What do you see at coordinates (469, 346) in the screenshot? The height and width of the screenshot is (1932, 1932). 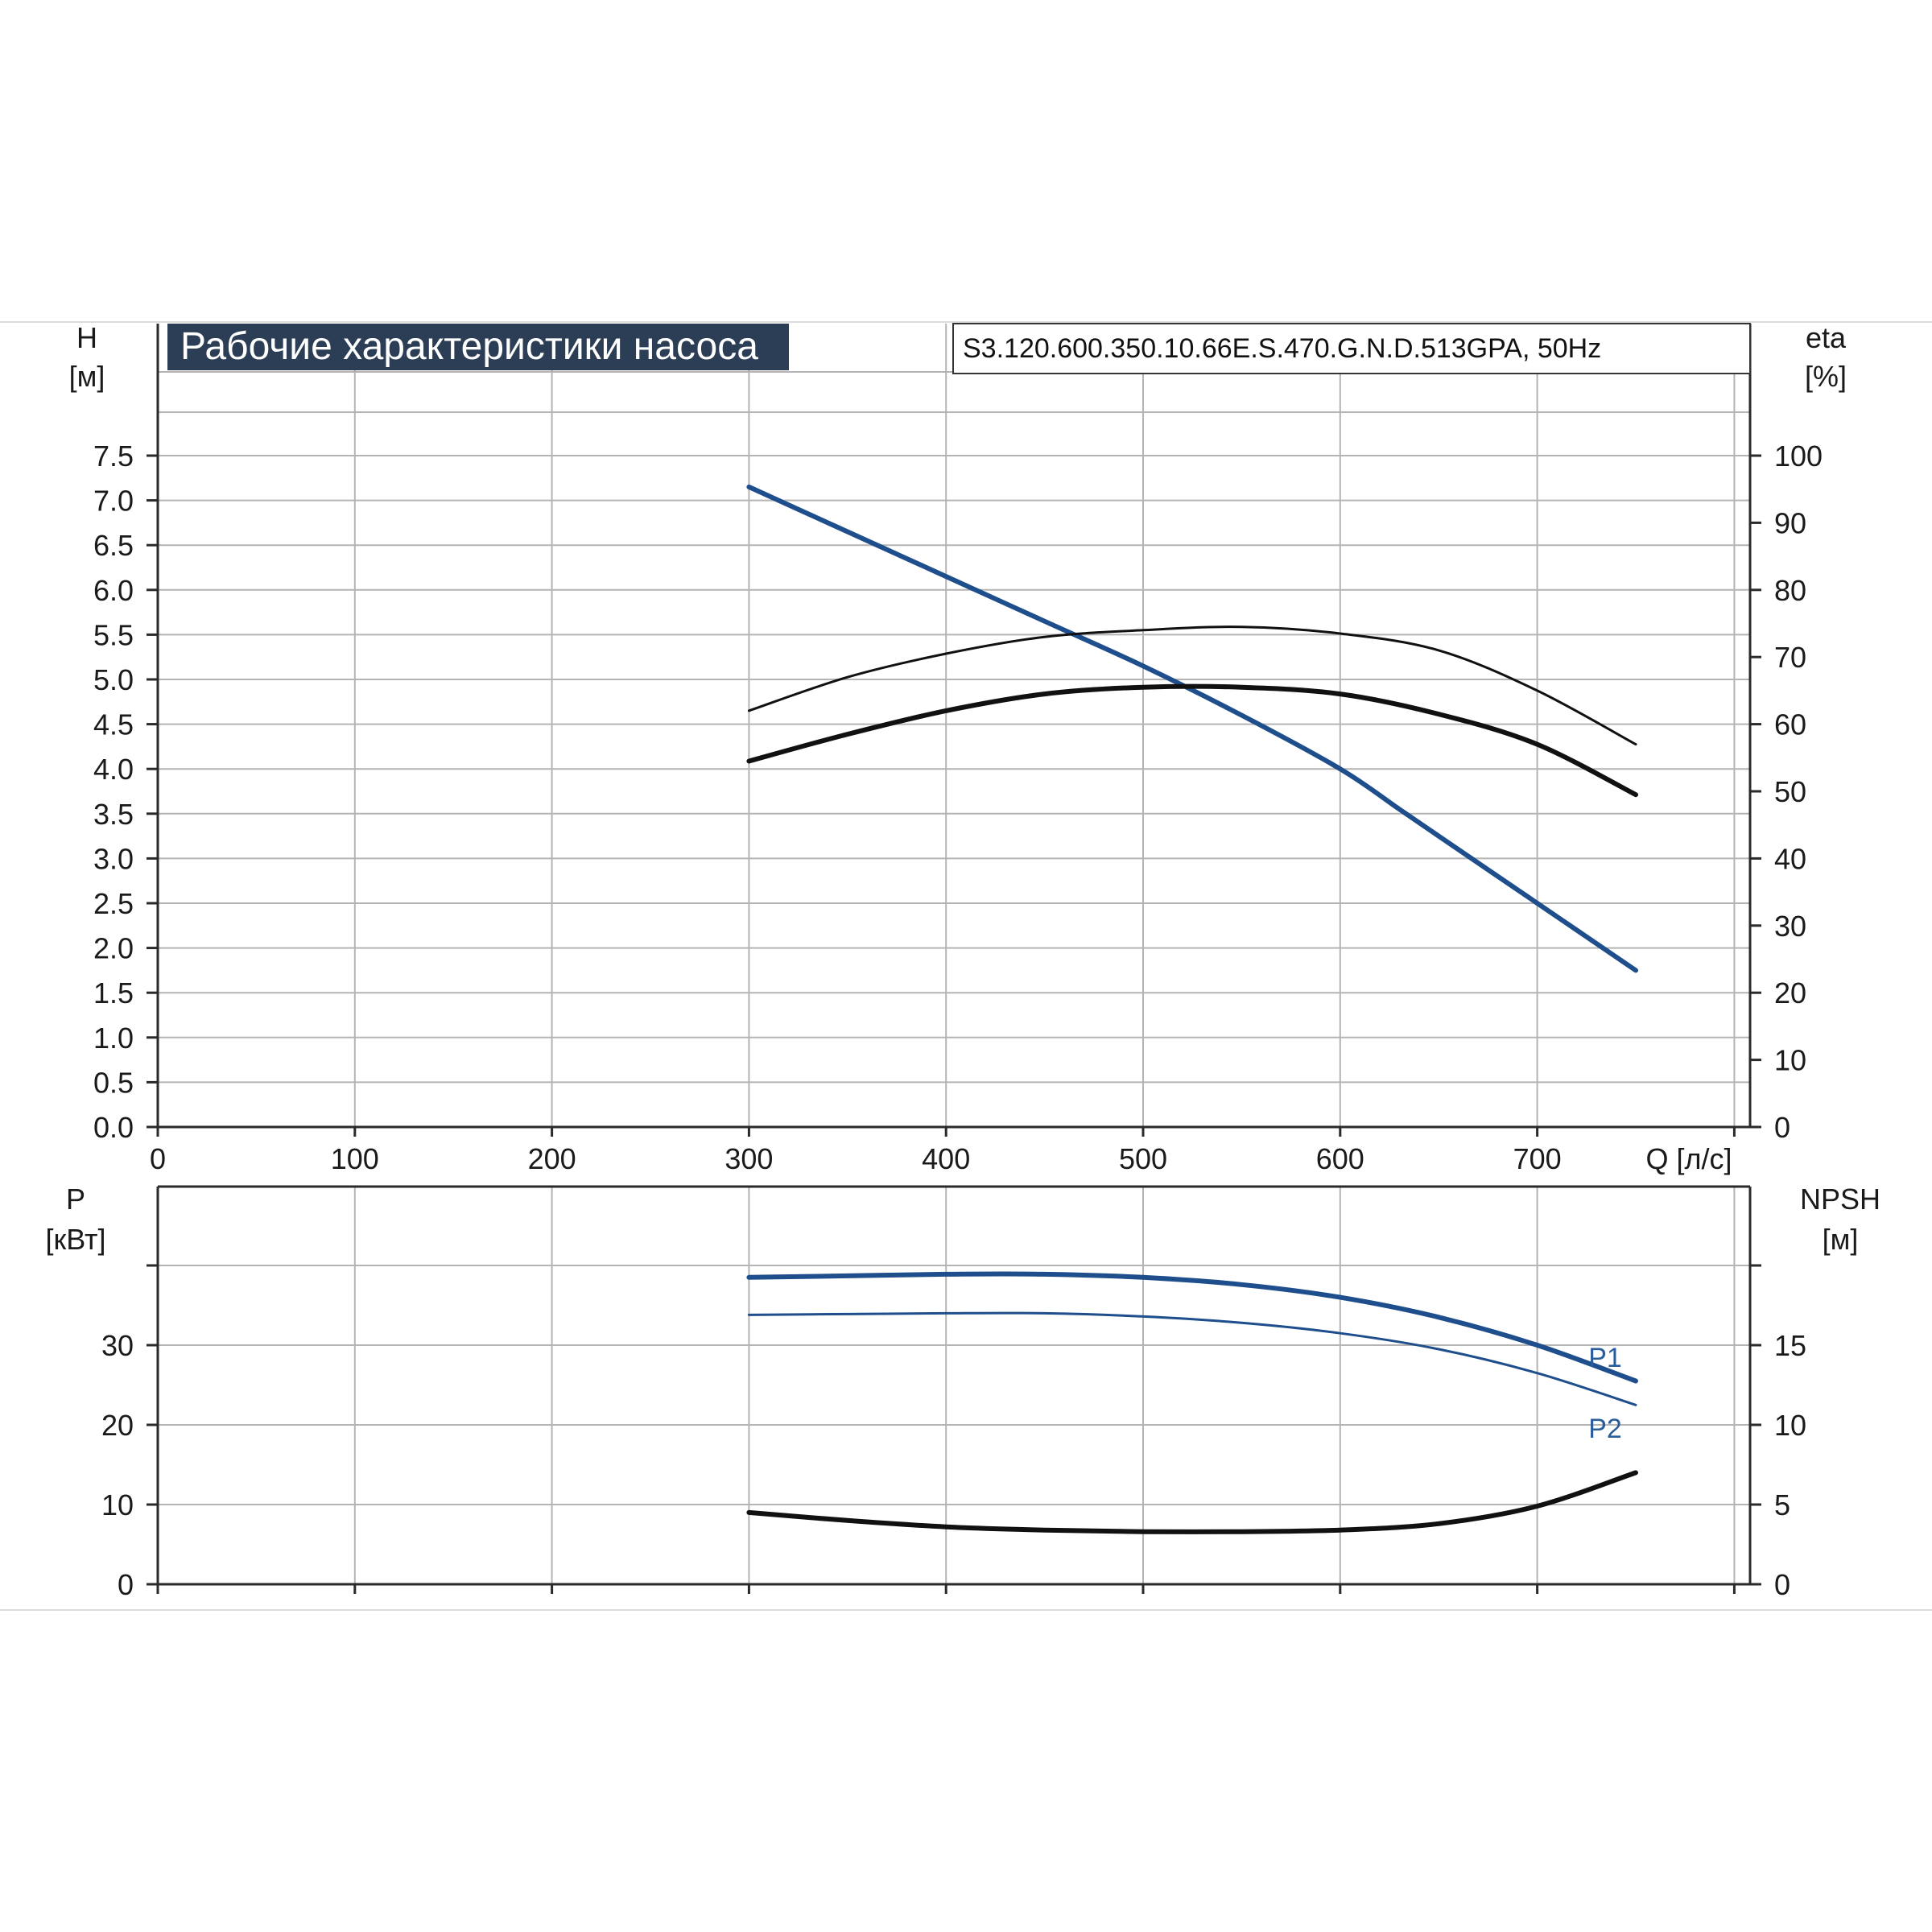 I see `chart-title: Рабочие характеристики насоса` at bounding box center [469, 346].